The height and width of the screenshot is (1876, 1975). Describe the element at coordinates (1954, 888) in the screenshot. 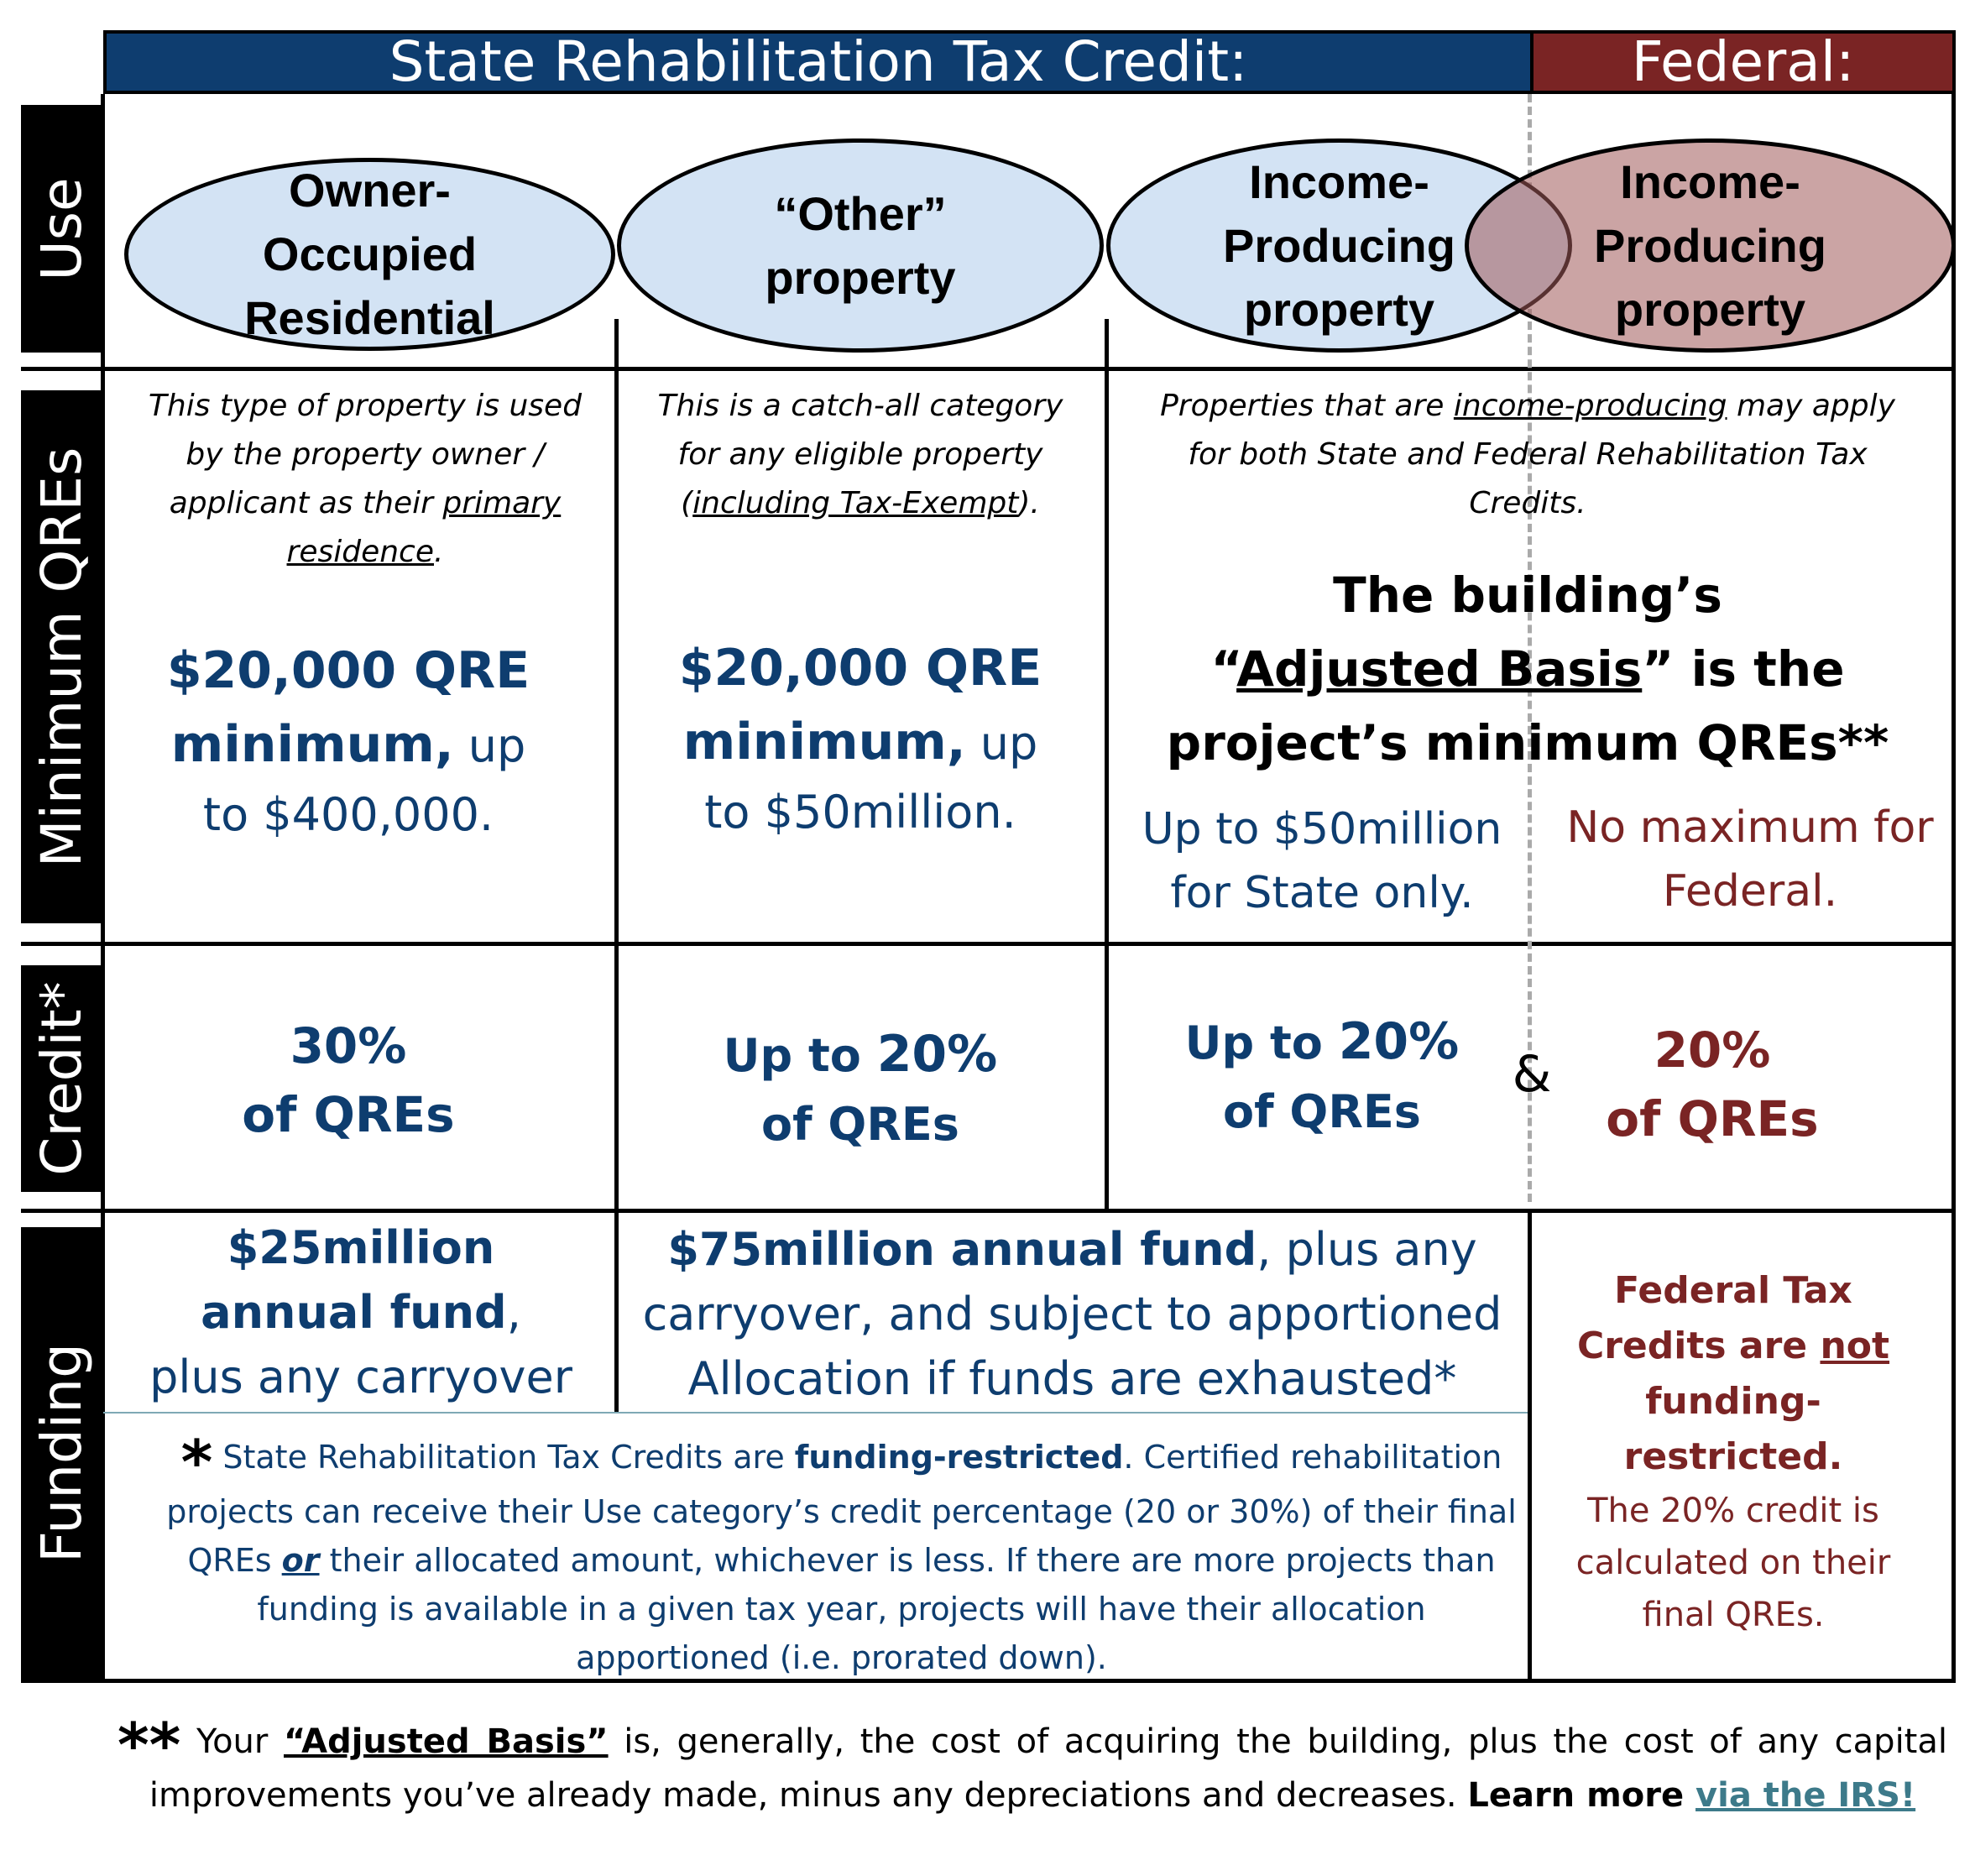

I see `table-border-right` at that location.